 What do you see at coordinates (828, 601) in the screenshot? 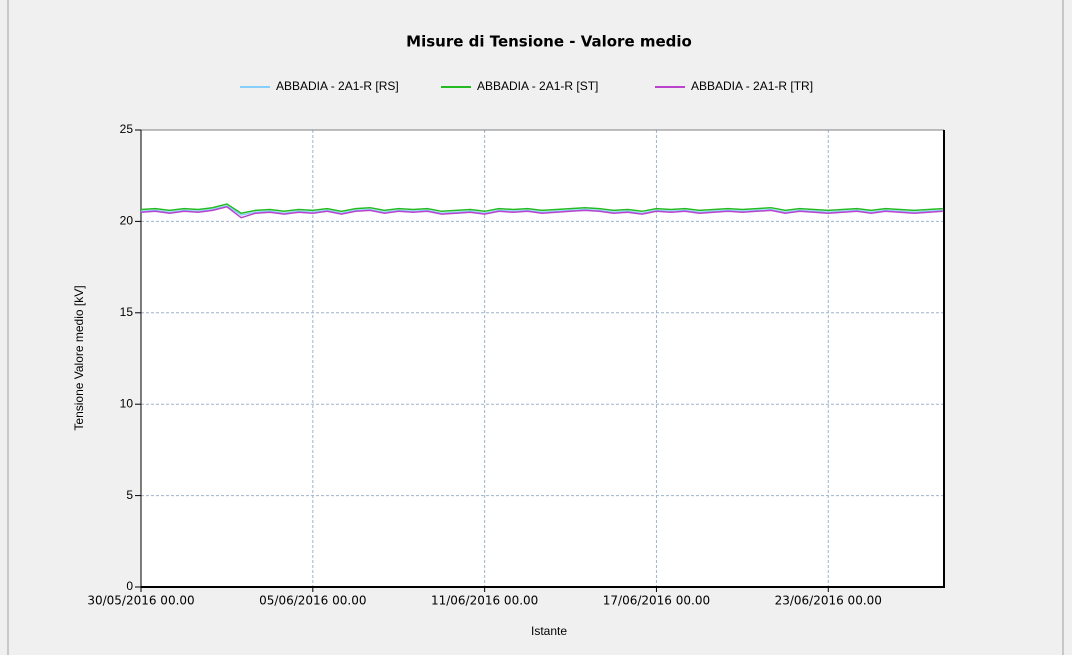
I see `x-tick-label: 23/06/2016 00.00` at bounding box center [828, 601].